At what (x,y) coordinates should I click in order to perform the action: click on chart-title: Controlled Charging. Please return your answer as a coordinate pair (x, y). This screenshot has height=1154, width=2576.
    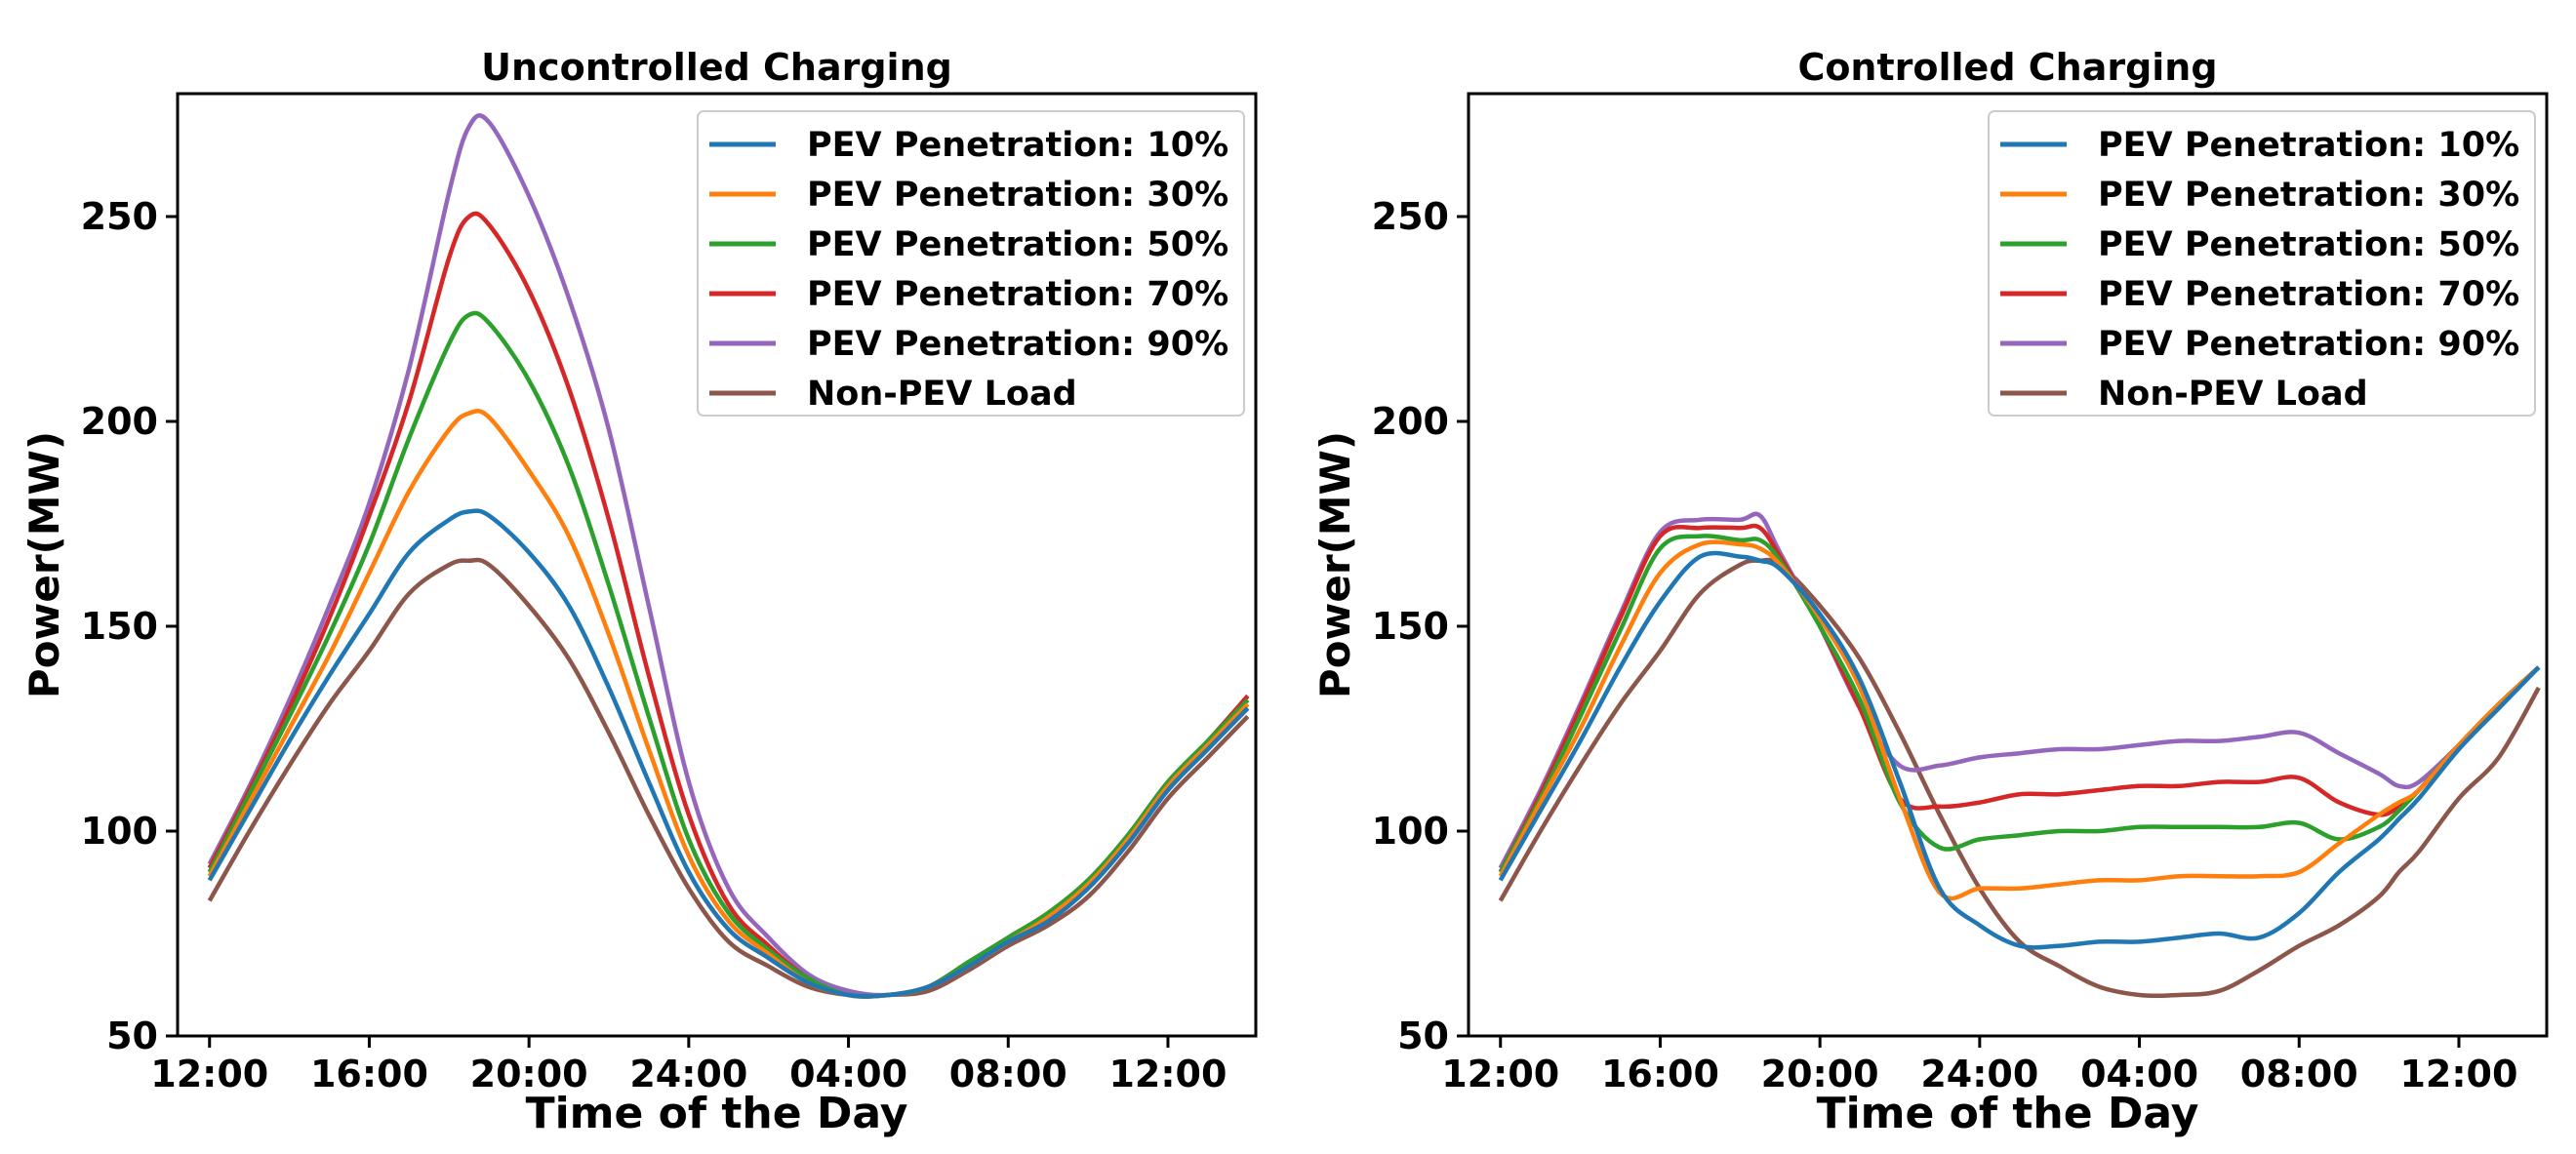
    Looking at the image, I should click on (2007, 67).